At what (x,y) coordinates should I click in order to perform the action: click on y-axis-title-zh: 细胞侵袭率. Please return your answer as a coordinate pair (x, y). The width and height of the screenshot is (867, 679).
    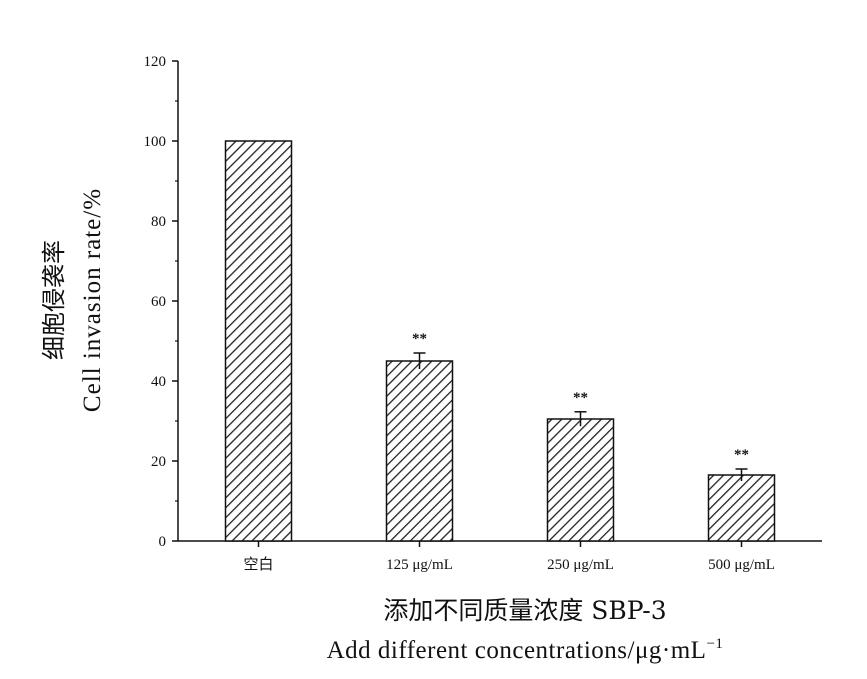
    Looking at the image, I should click on (54, 300).